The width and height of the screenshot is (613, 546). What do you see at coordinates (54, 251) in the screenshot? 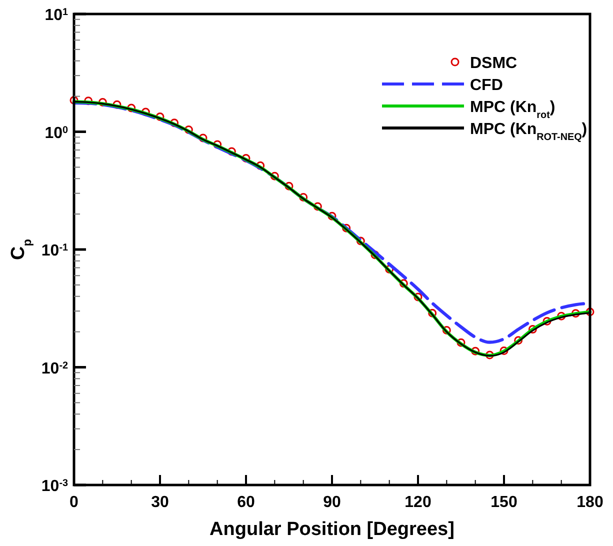
I see `y-tick-label: 10$^{-1}$` at bounding box center [54, 251].